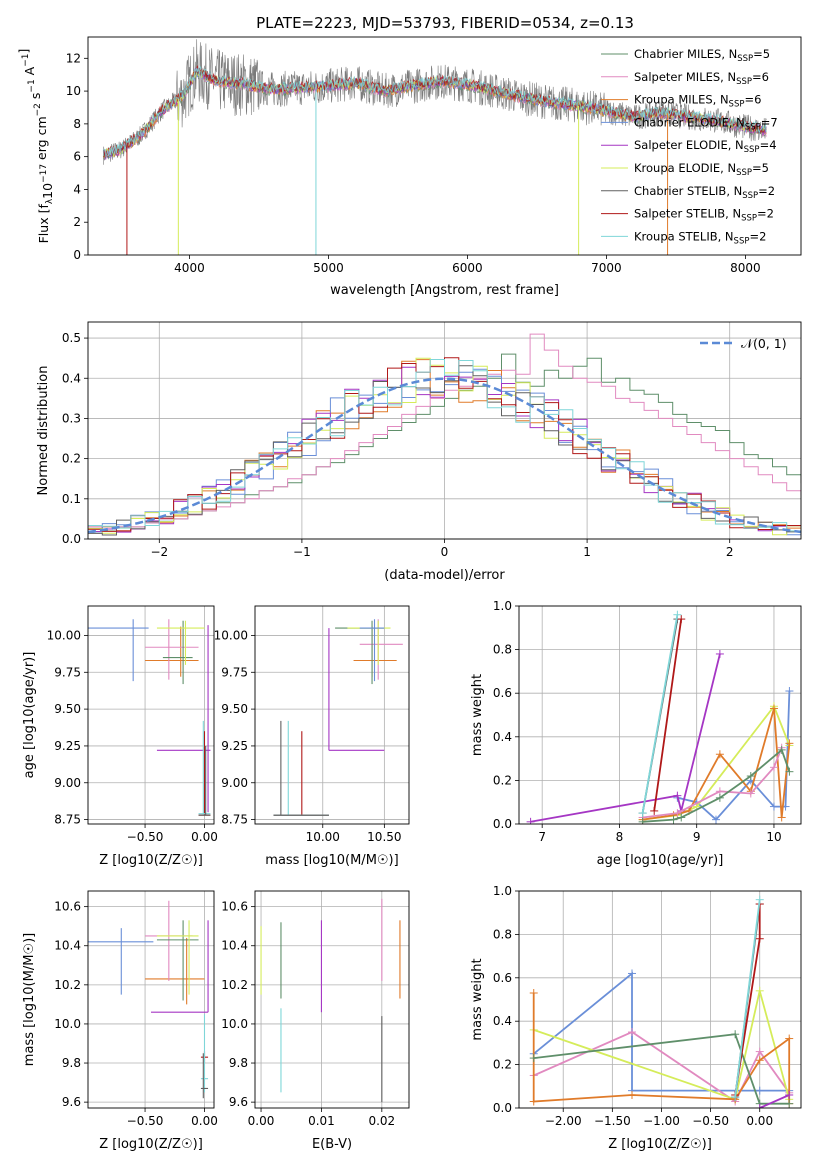 This screenshot has width=819, height=1170. What do you see at coordinates (730, 552) in the screenshot?
I see `x-tick-label: 2` at bounding box center [730, 552].